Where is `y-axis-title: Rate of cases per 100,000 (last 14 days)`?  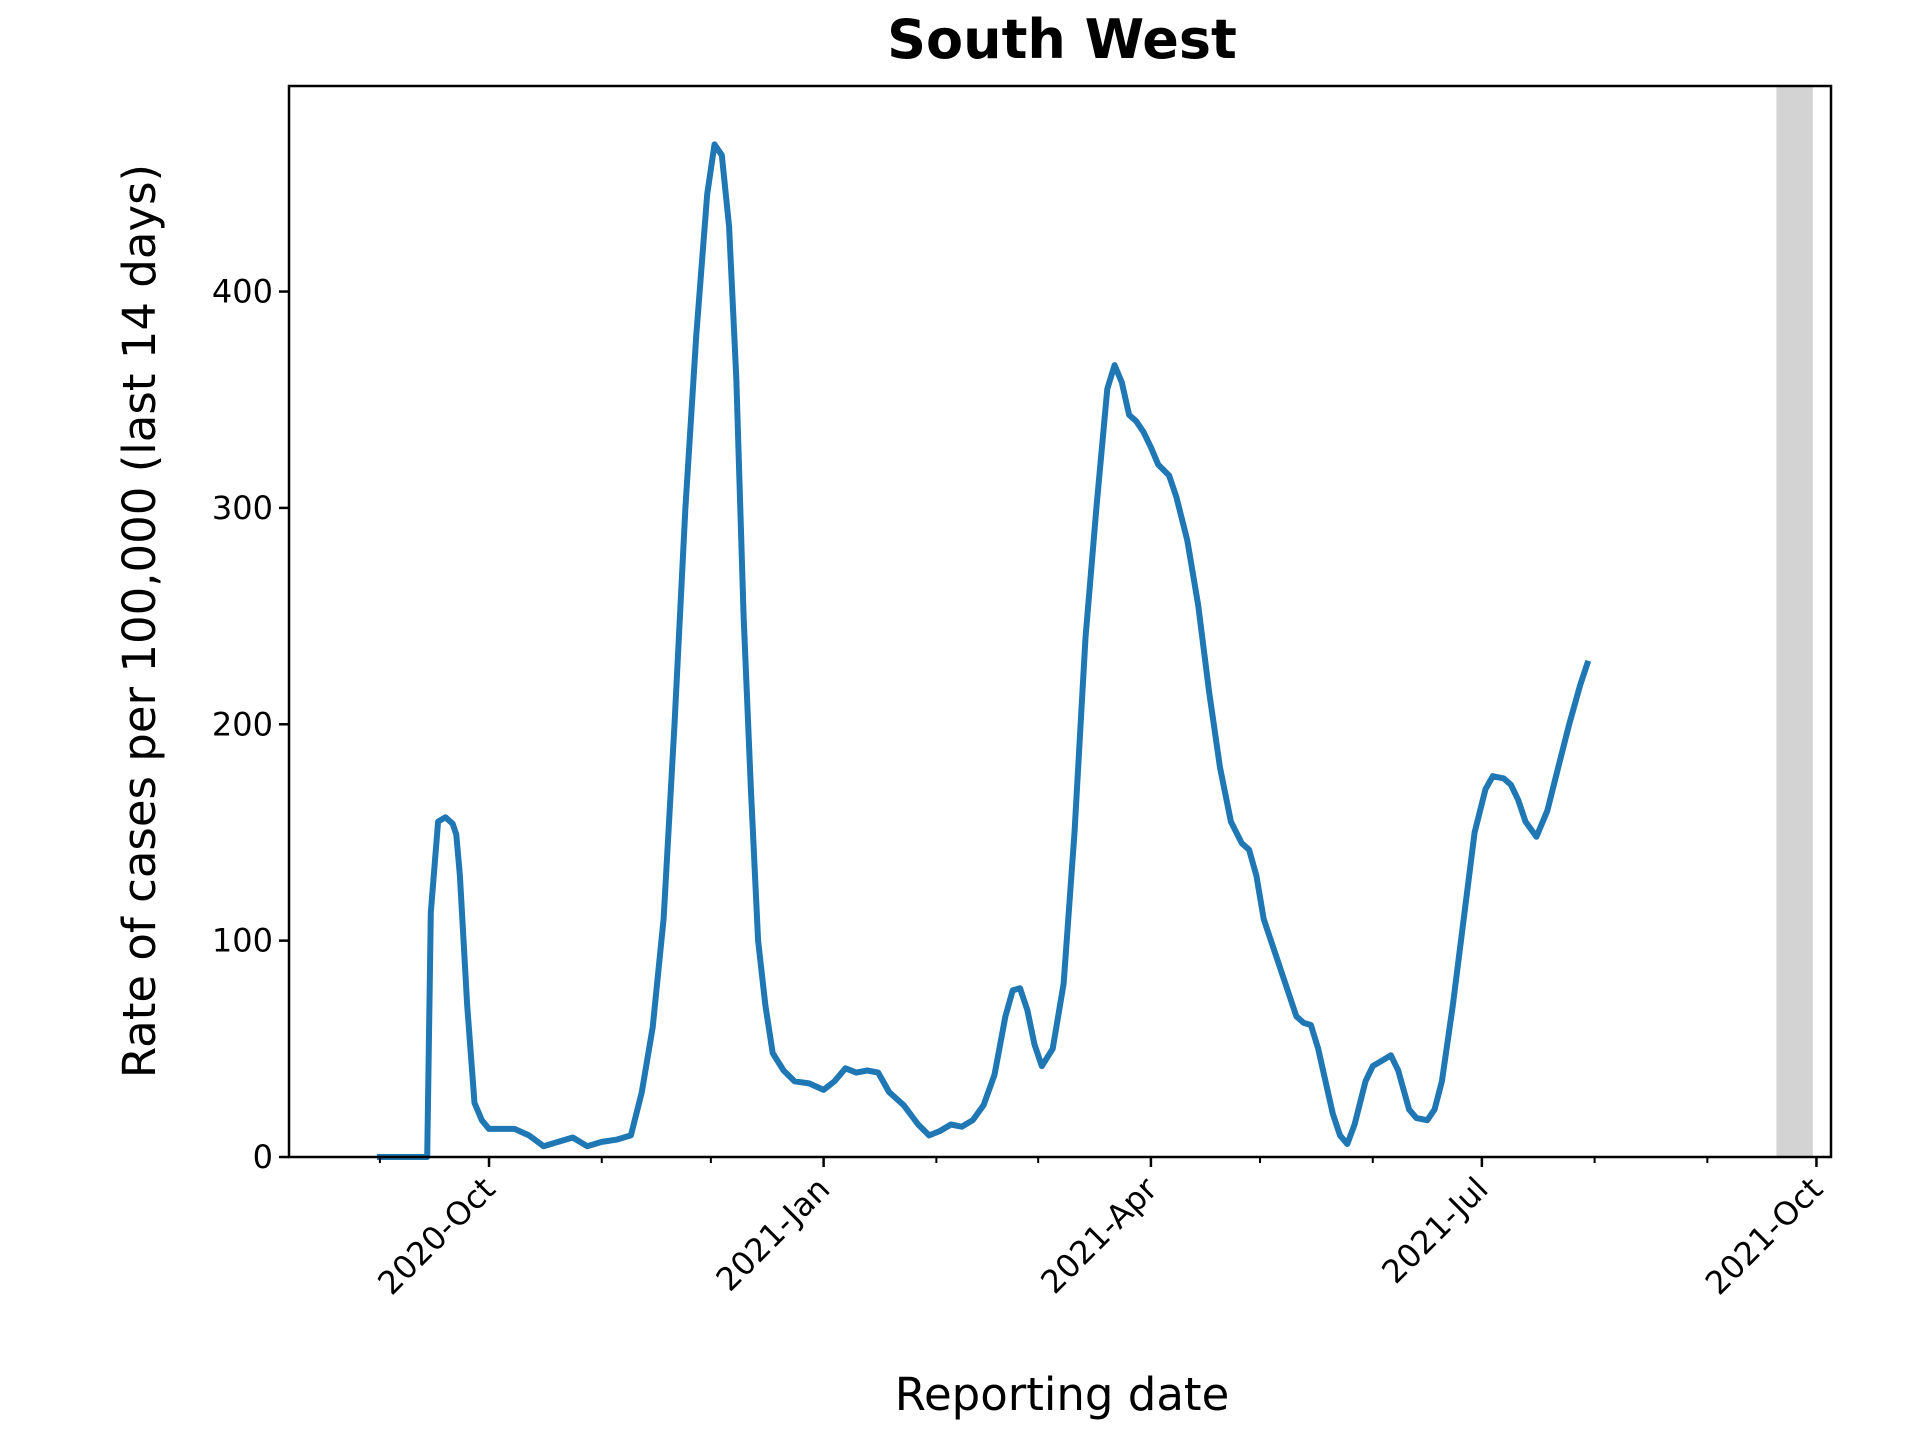 y-axis-title: Rate of cases per 100,000 (last 14 days) is located at coordinates (139, 621).